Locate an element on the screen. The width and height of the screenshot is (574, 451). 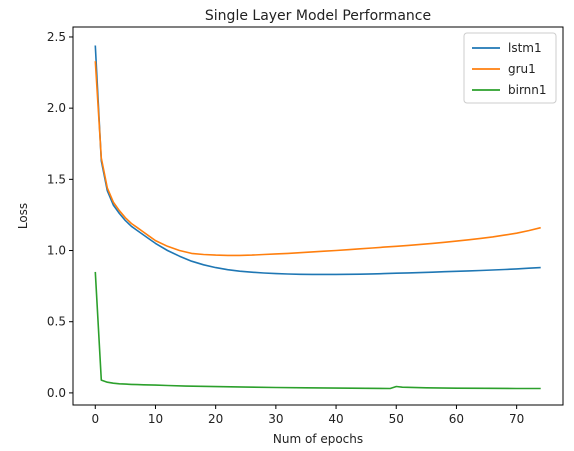
x-tick-label: 10 is located at coordinates (155, 419).